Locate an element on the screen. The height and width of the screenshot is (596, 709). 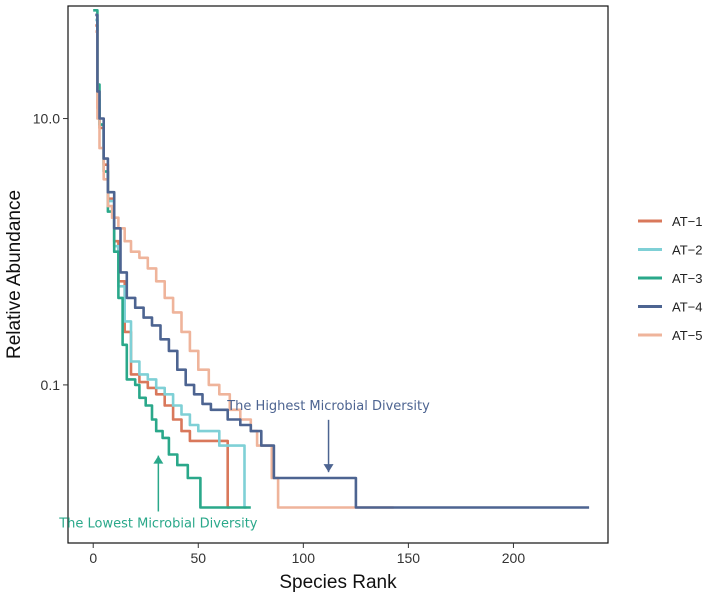
x-tick-label: 0 is located at coordinates (93, 558).